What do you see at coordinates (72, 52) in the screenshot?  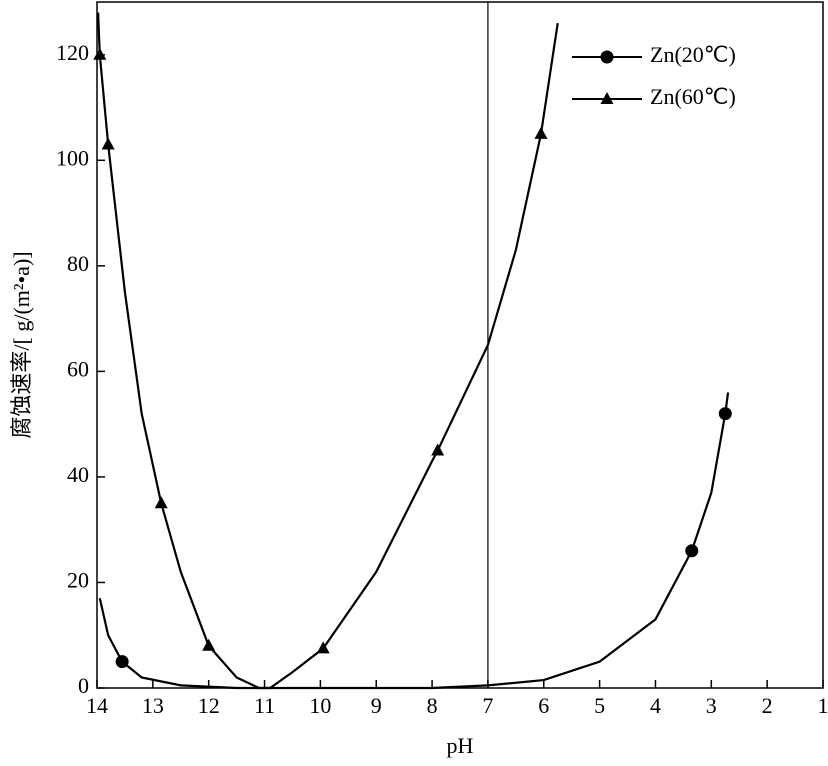 I see `y-tick-label: 120` at bounding box center [72, 52].